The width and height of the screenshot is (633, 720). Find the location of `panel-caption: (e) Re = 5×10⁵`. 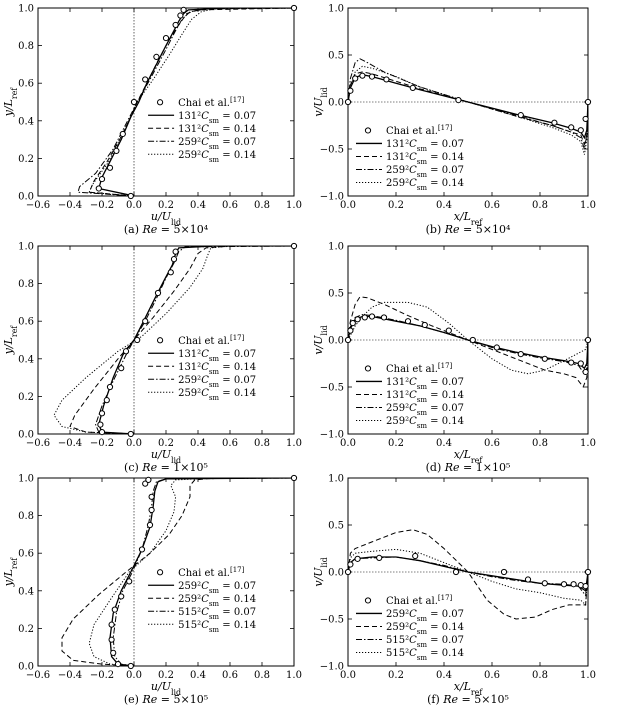

panel-caption: (e) Re = 5×10⁵ is located at coordinates (166, 699).